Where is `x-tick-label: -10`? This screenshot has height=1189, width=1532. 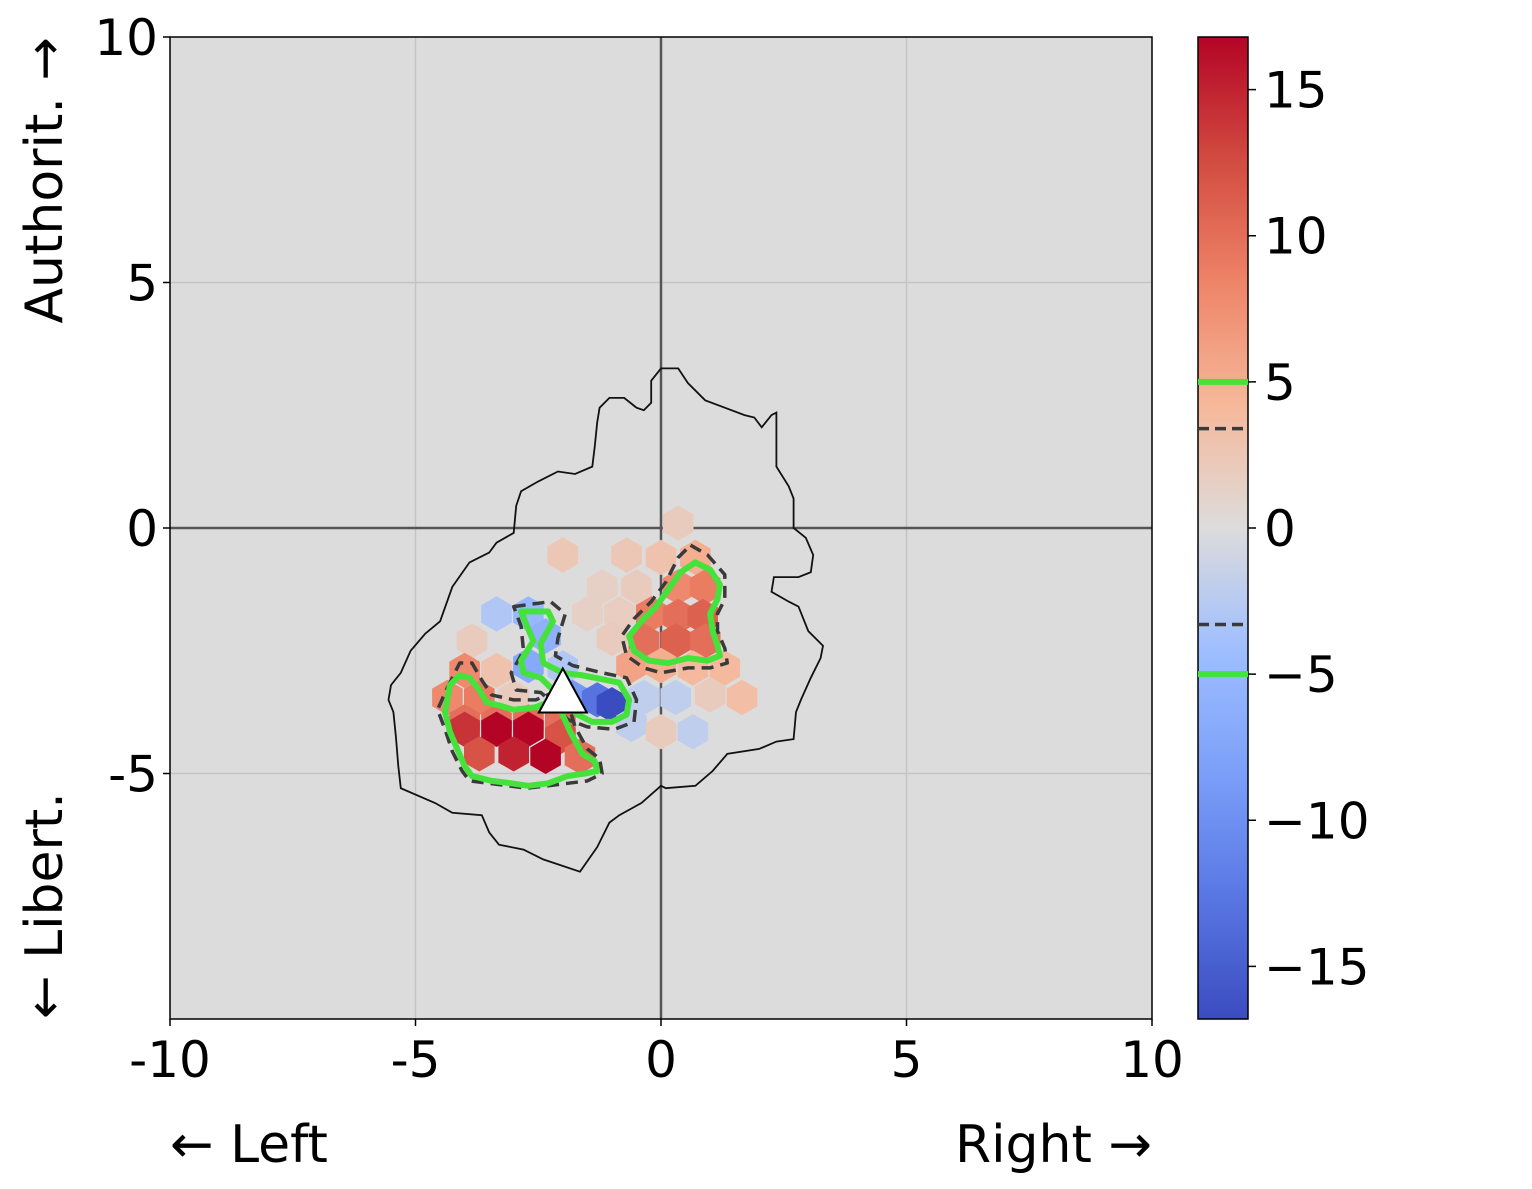
x-tick-label: -10 is located at coordinates (170, 1060).